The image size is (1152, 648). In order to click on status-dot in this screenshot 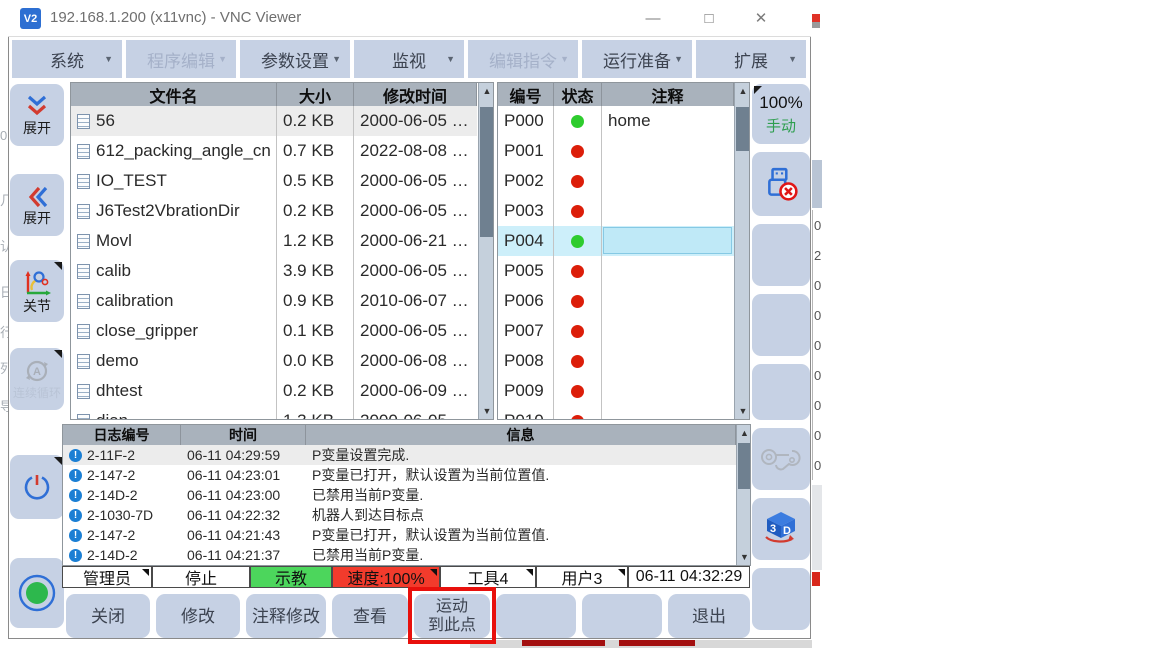, I will do `click(577, 416)`.